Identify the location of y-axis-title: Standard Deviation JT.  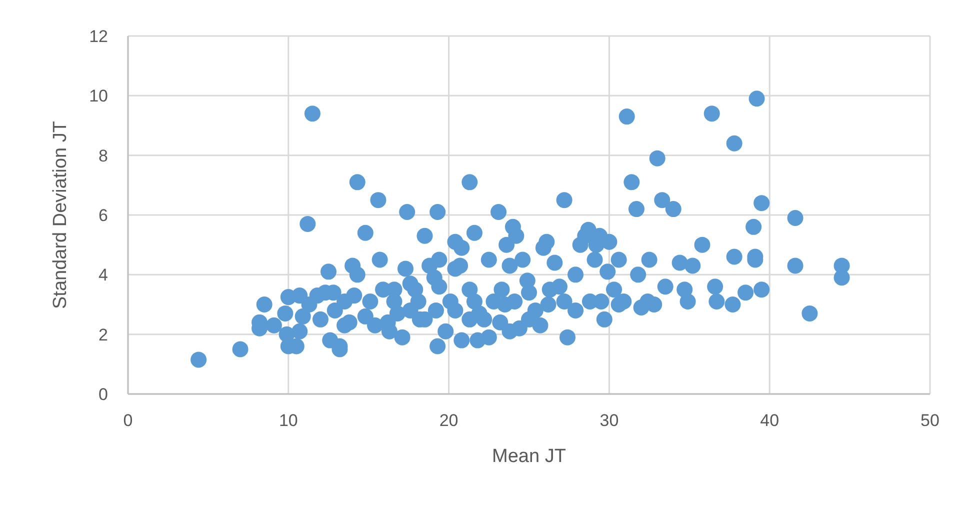
(60, 214).